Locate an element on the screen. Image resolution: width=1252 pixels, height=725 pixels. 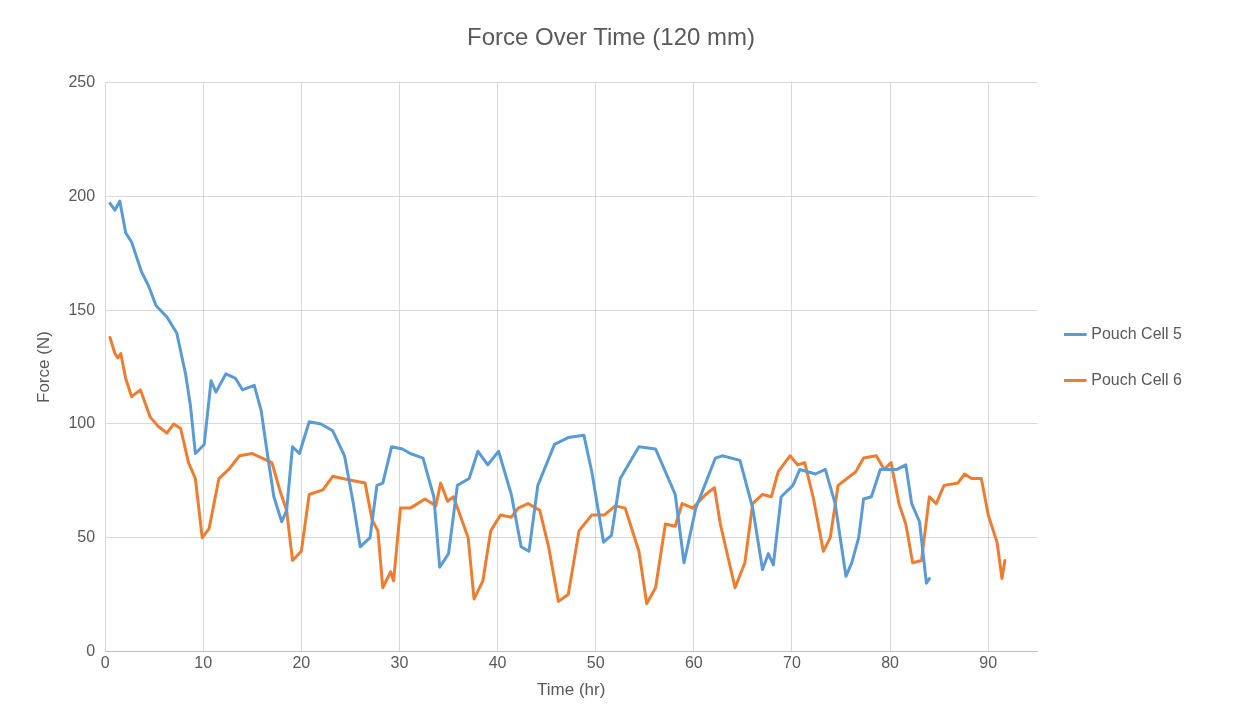
x-tick-label: 80 is located at coordinates (890, 663).